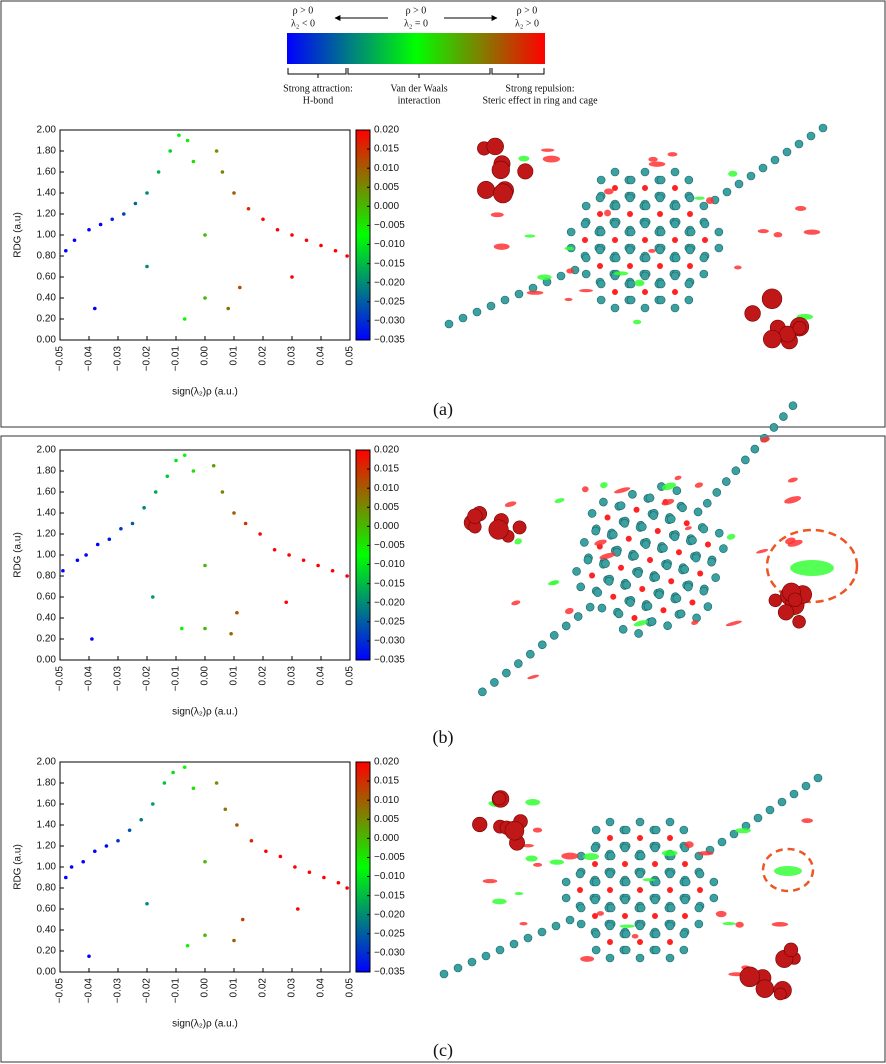  Describe the element at coordinates (363, 867) in the screenshot. I see `colorbar` at that location.